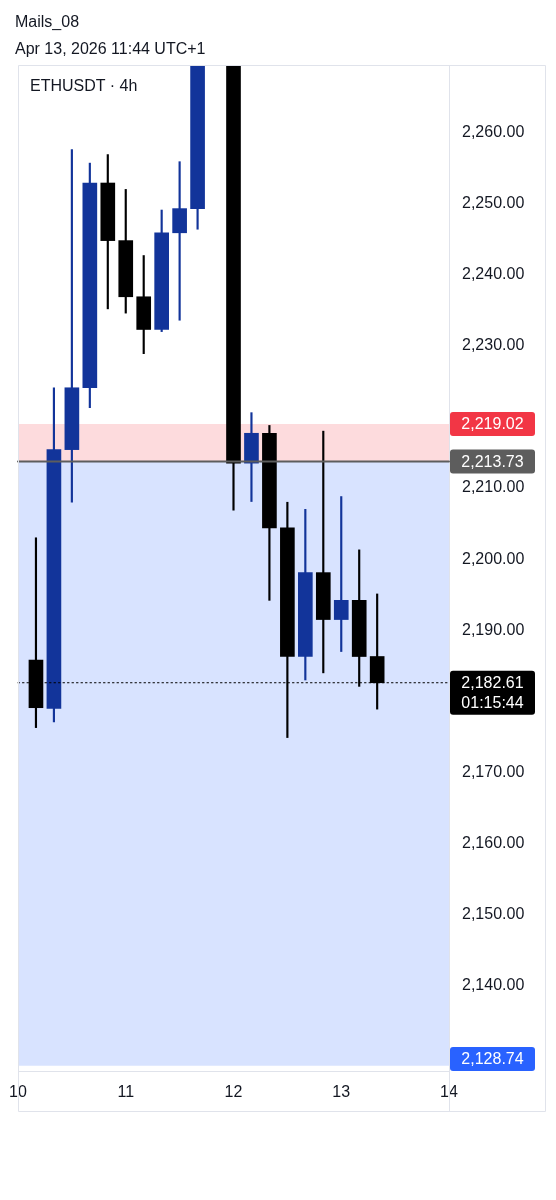  Describe the element at coordinates (492, 1059) in the screenshot. I see `band-label: 2,128.74` at that location.